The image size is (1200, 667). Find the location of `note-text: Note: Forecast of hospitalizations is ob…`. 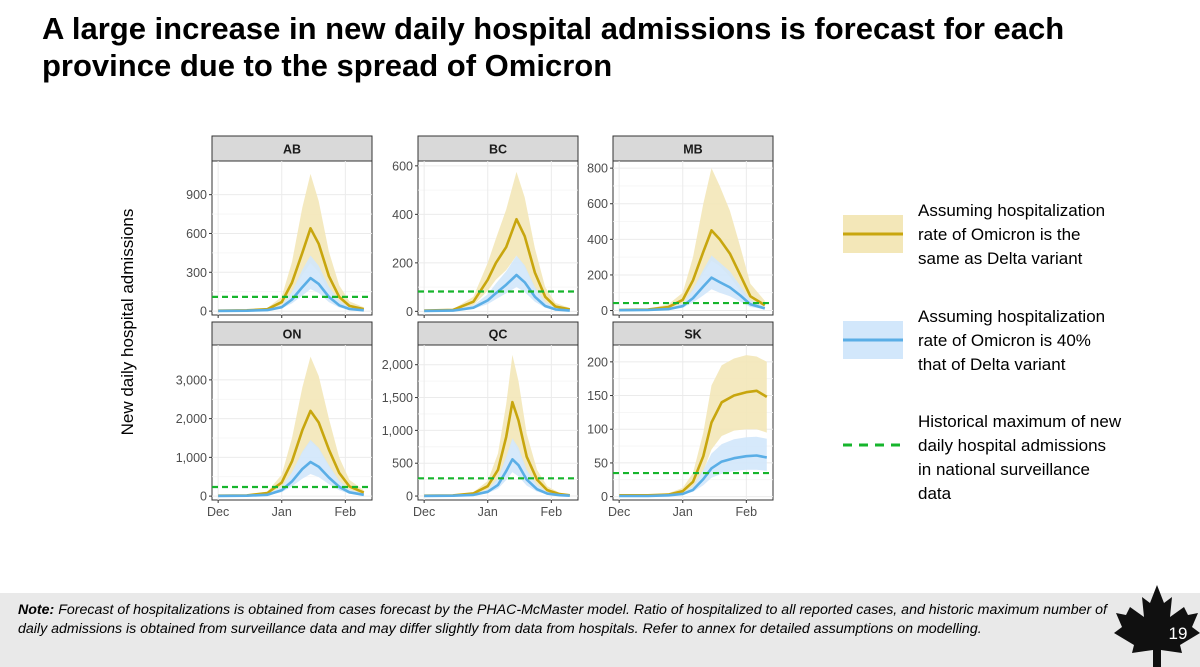

note-text: Note: Forecast of hospitalizations is ob… is located at coordinates (563, 620).